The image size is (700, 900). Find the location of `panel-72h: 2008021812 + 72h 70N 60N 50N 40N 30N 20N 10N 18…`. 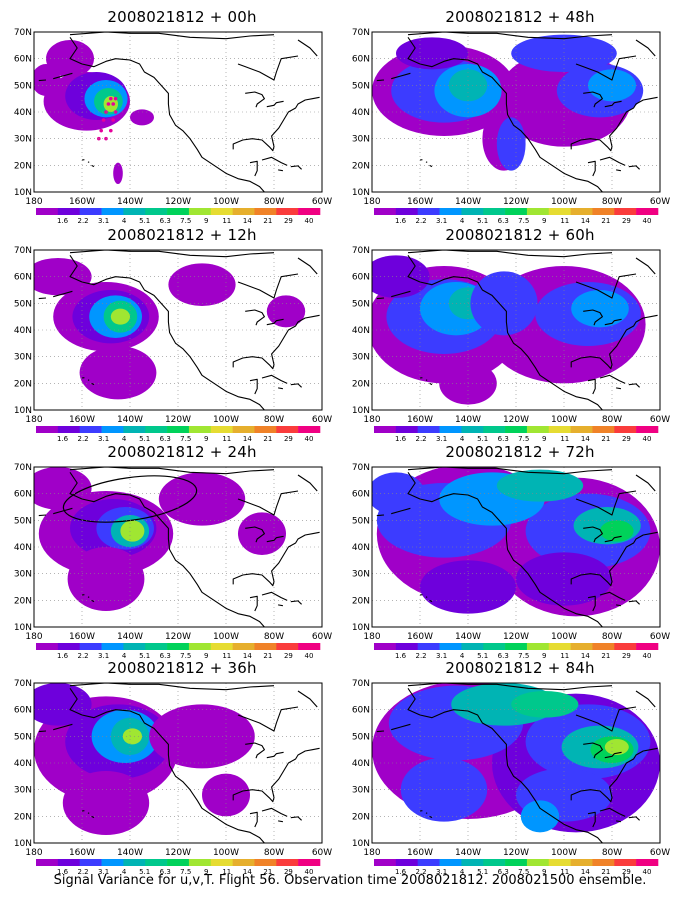

panel-72h: 2008021812 + 72h 70N 60N 50N 40N 30N 20N 10N 18… is located at coordinates (520, 552).